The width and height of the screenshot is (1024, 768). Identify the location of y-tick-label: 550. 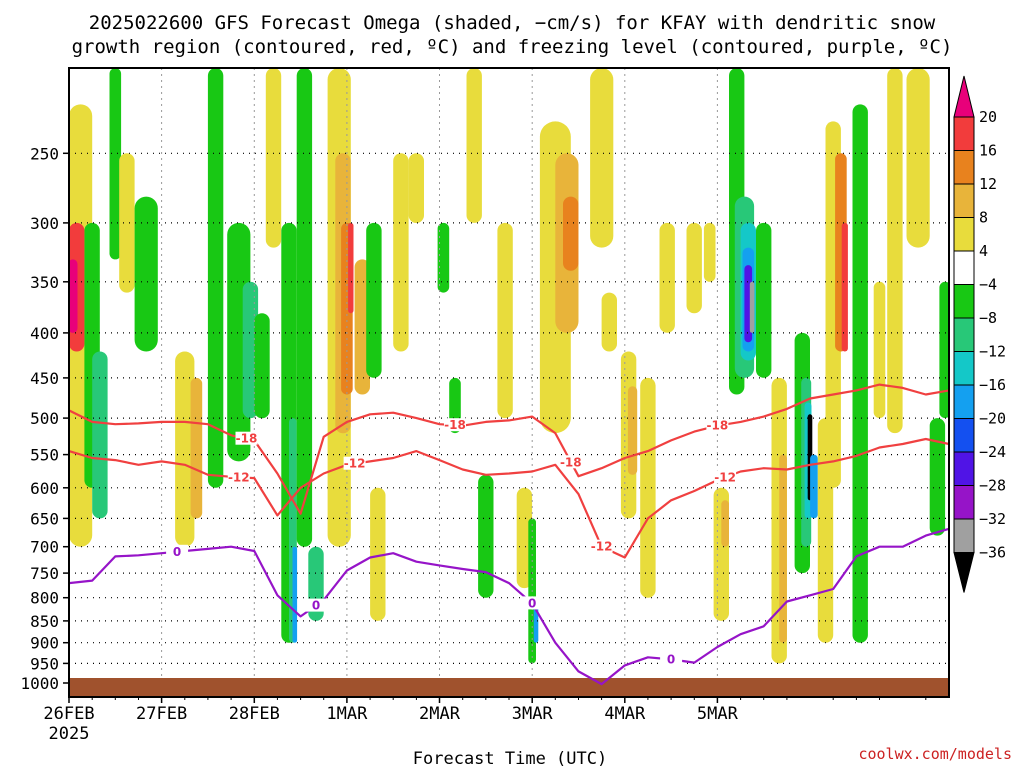
(44, 455).